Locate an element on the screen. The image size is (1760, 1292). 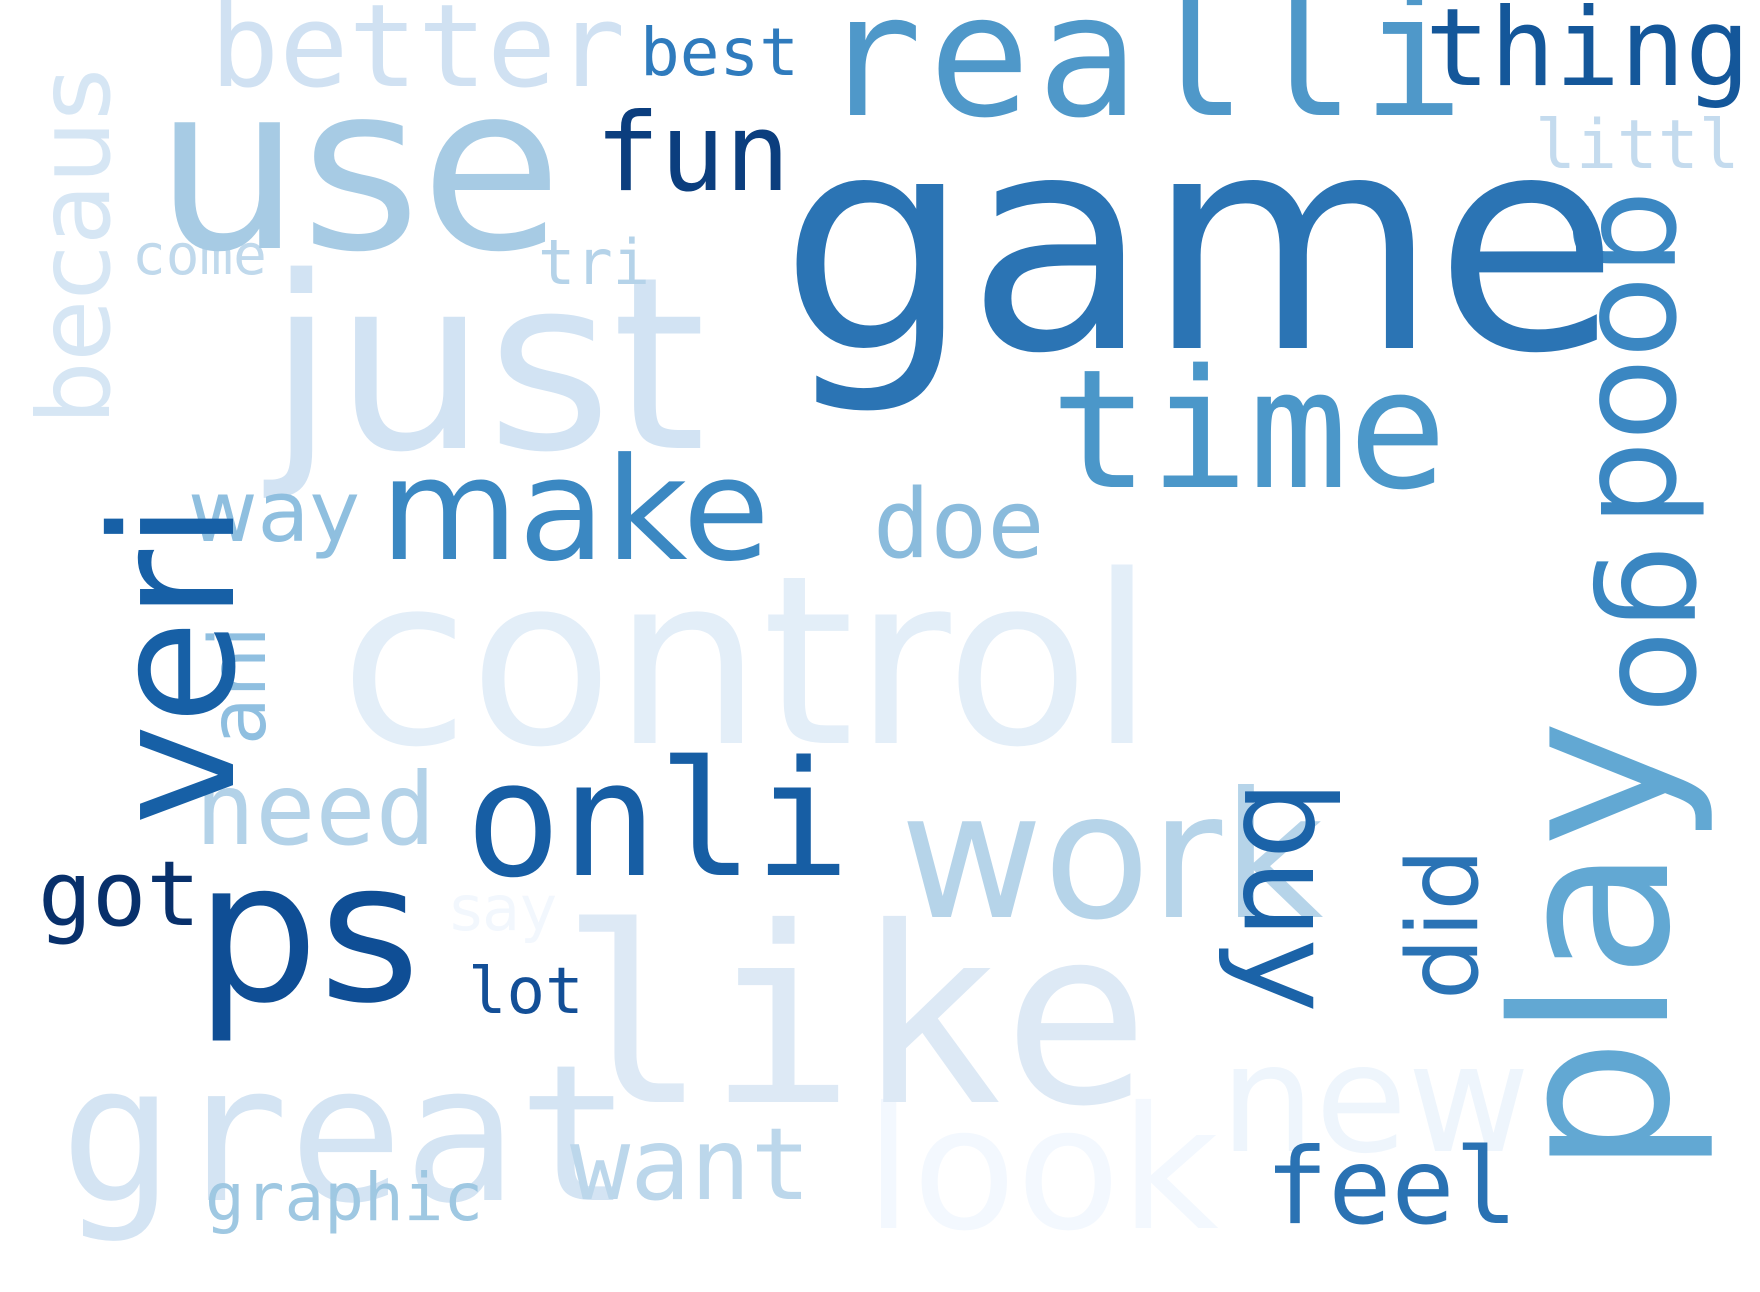
word-best: best is located at coordinates (719, 52).